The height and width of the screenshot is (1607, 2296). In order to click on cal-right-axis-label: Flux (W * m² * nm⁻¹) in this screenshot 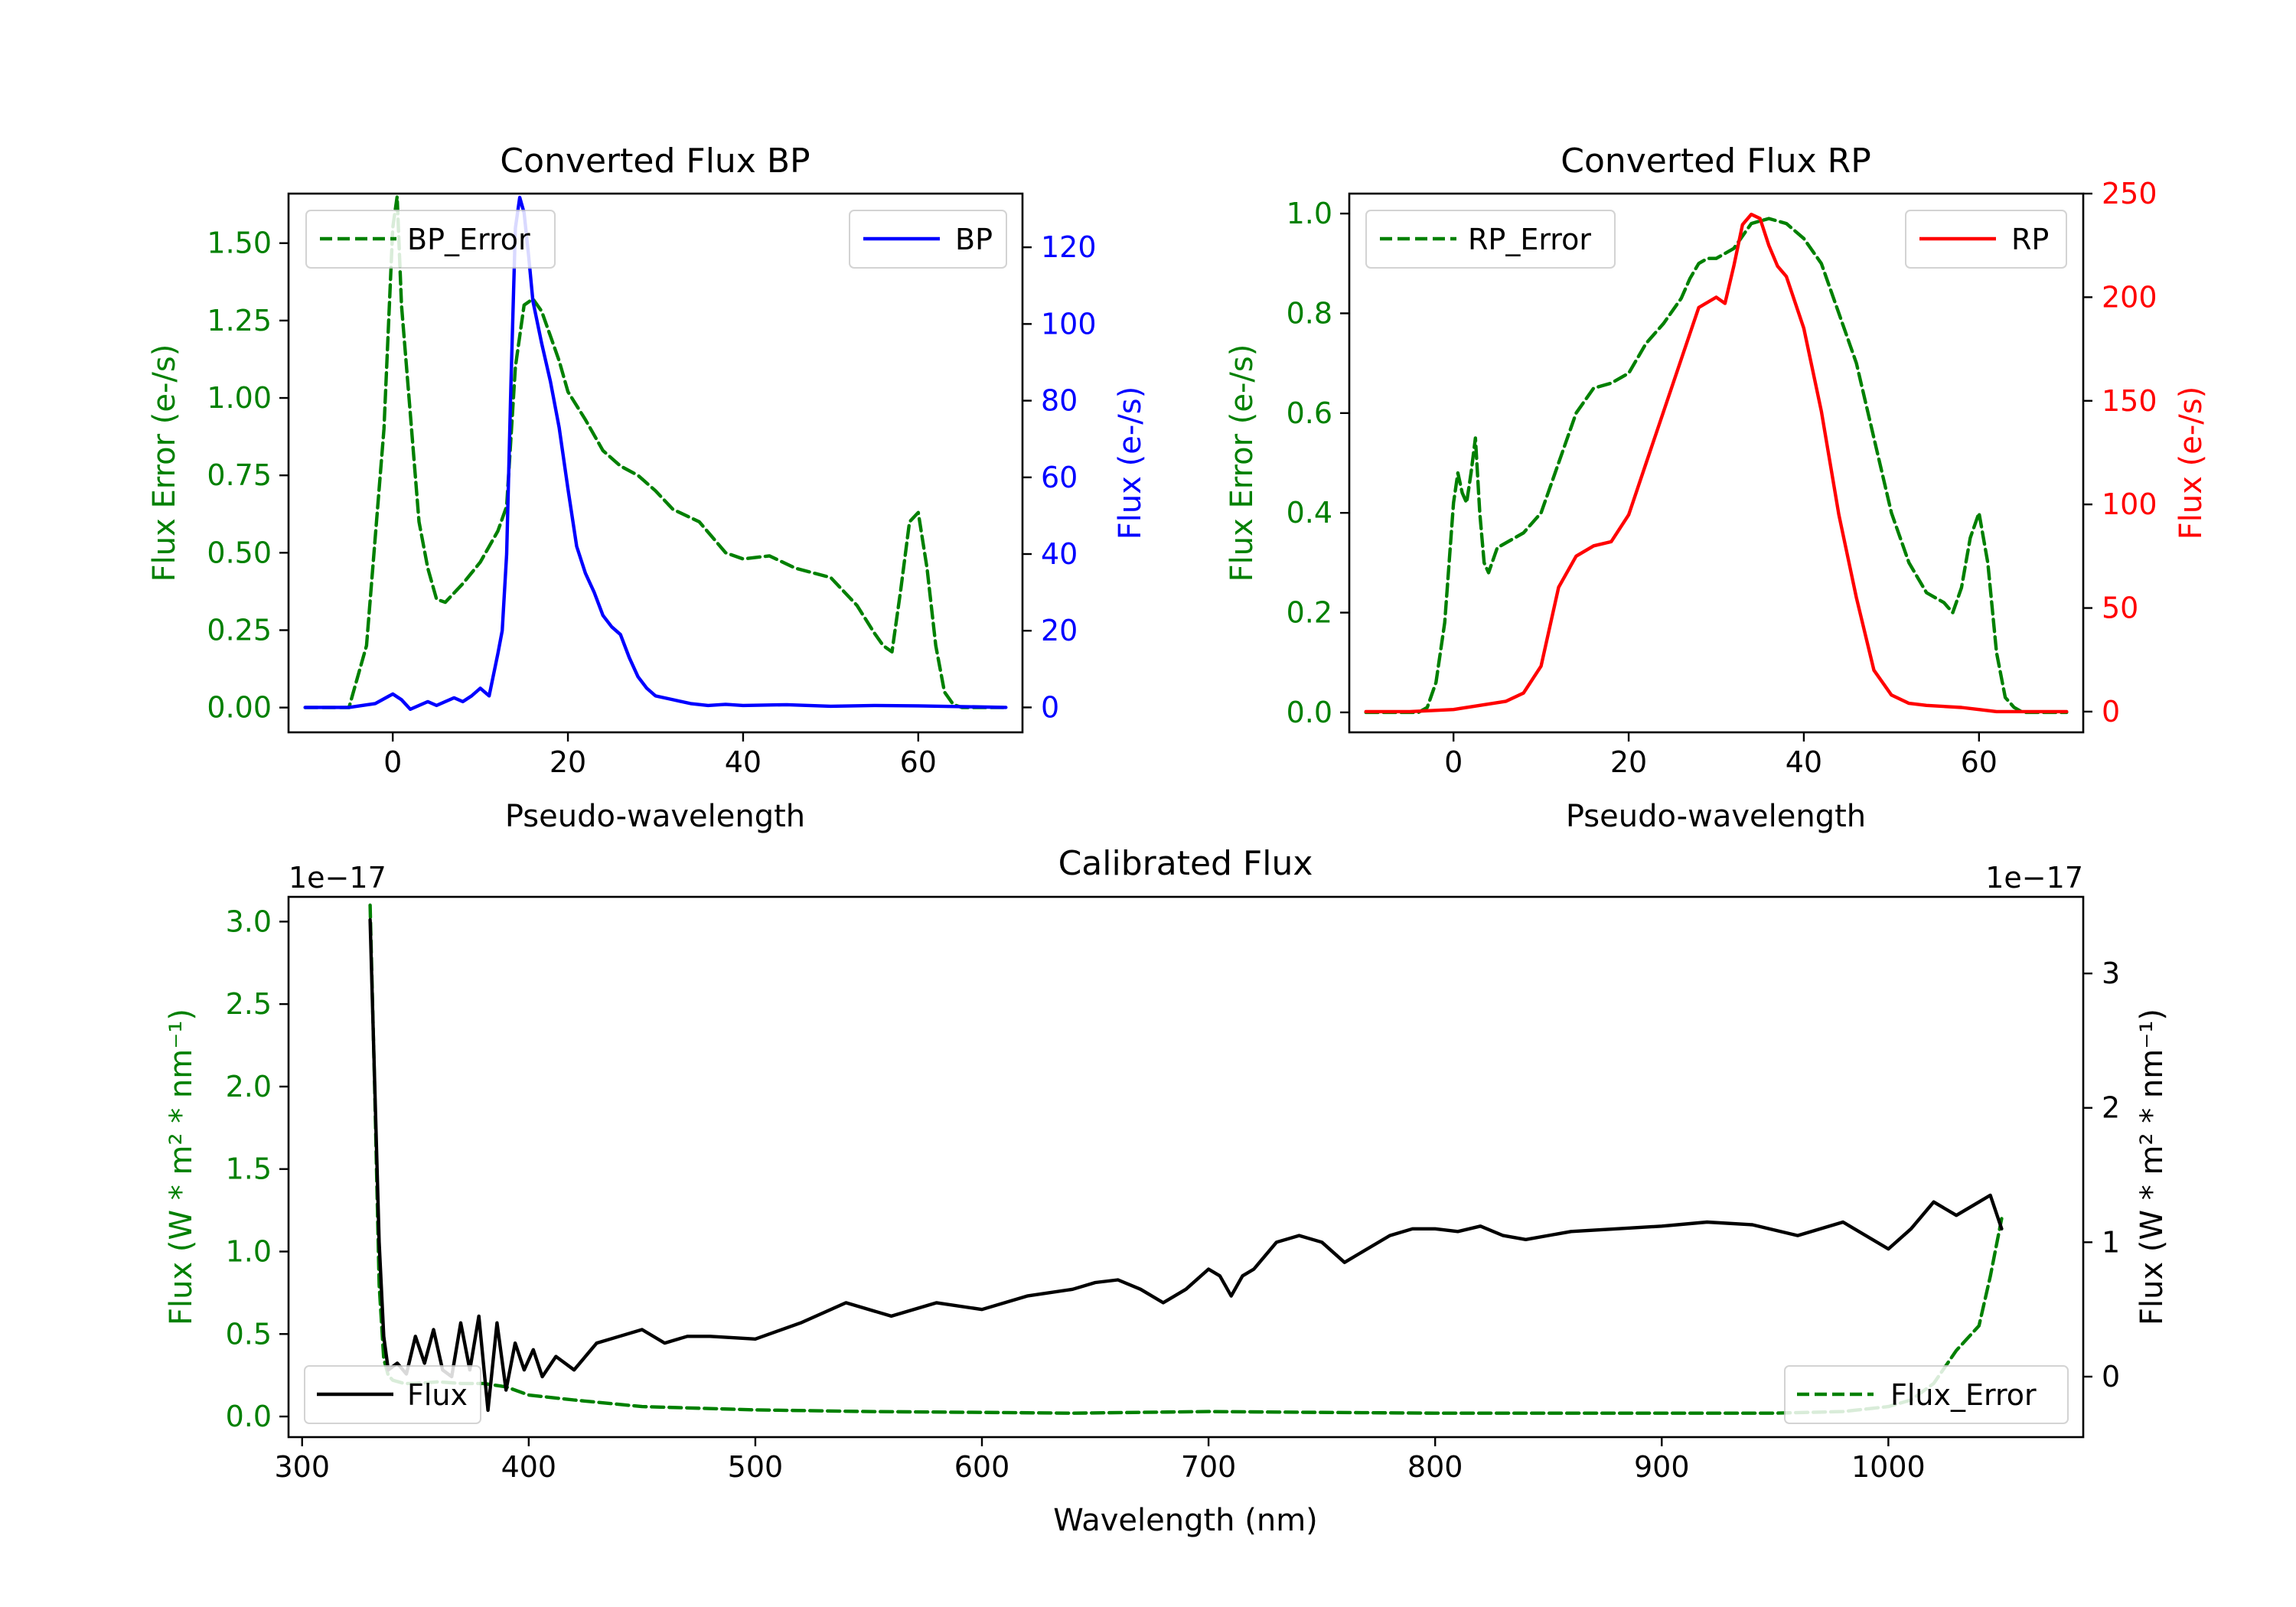, I will do `click(2152, 1167)`.